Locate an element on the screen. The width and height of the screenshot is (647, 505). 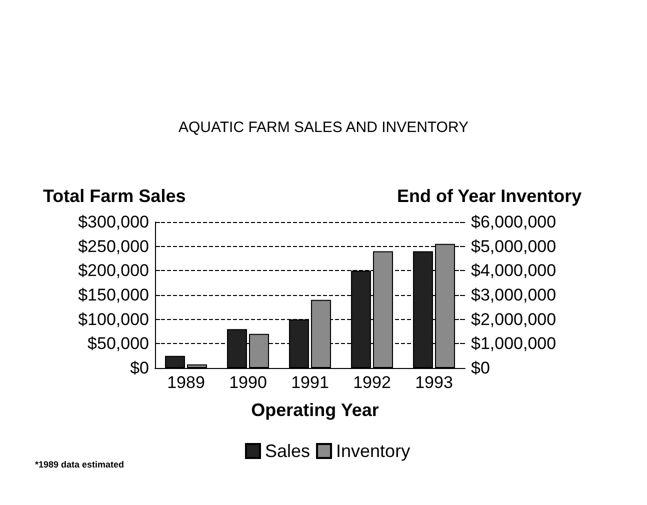
y2-tick-label: $2,000,000 is located at coordinates (513, 319).